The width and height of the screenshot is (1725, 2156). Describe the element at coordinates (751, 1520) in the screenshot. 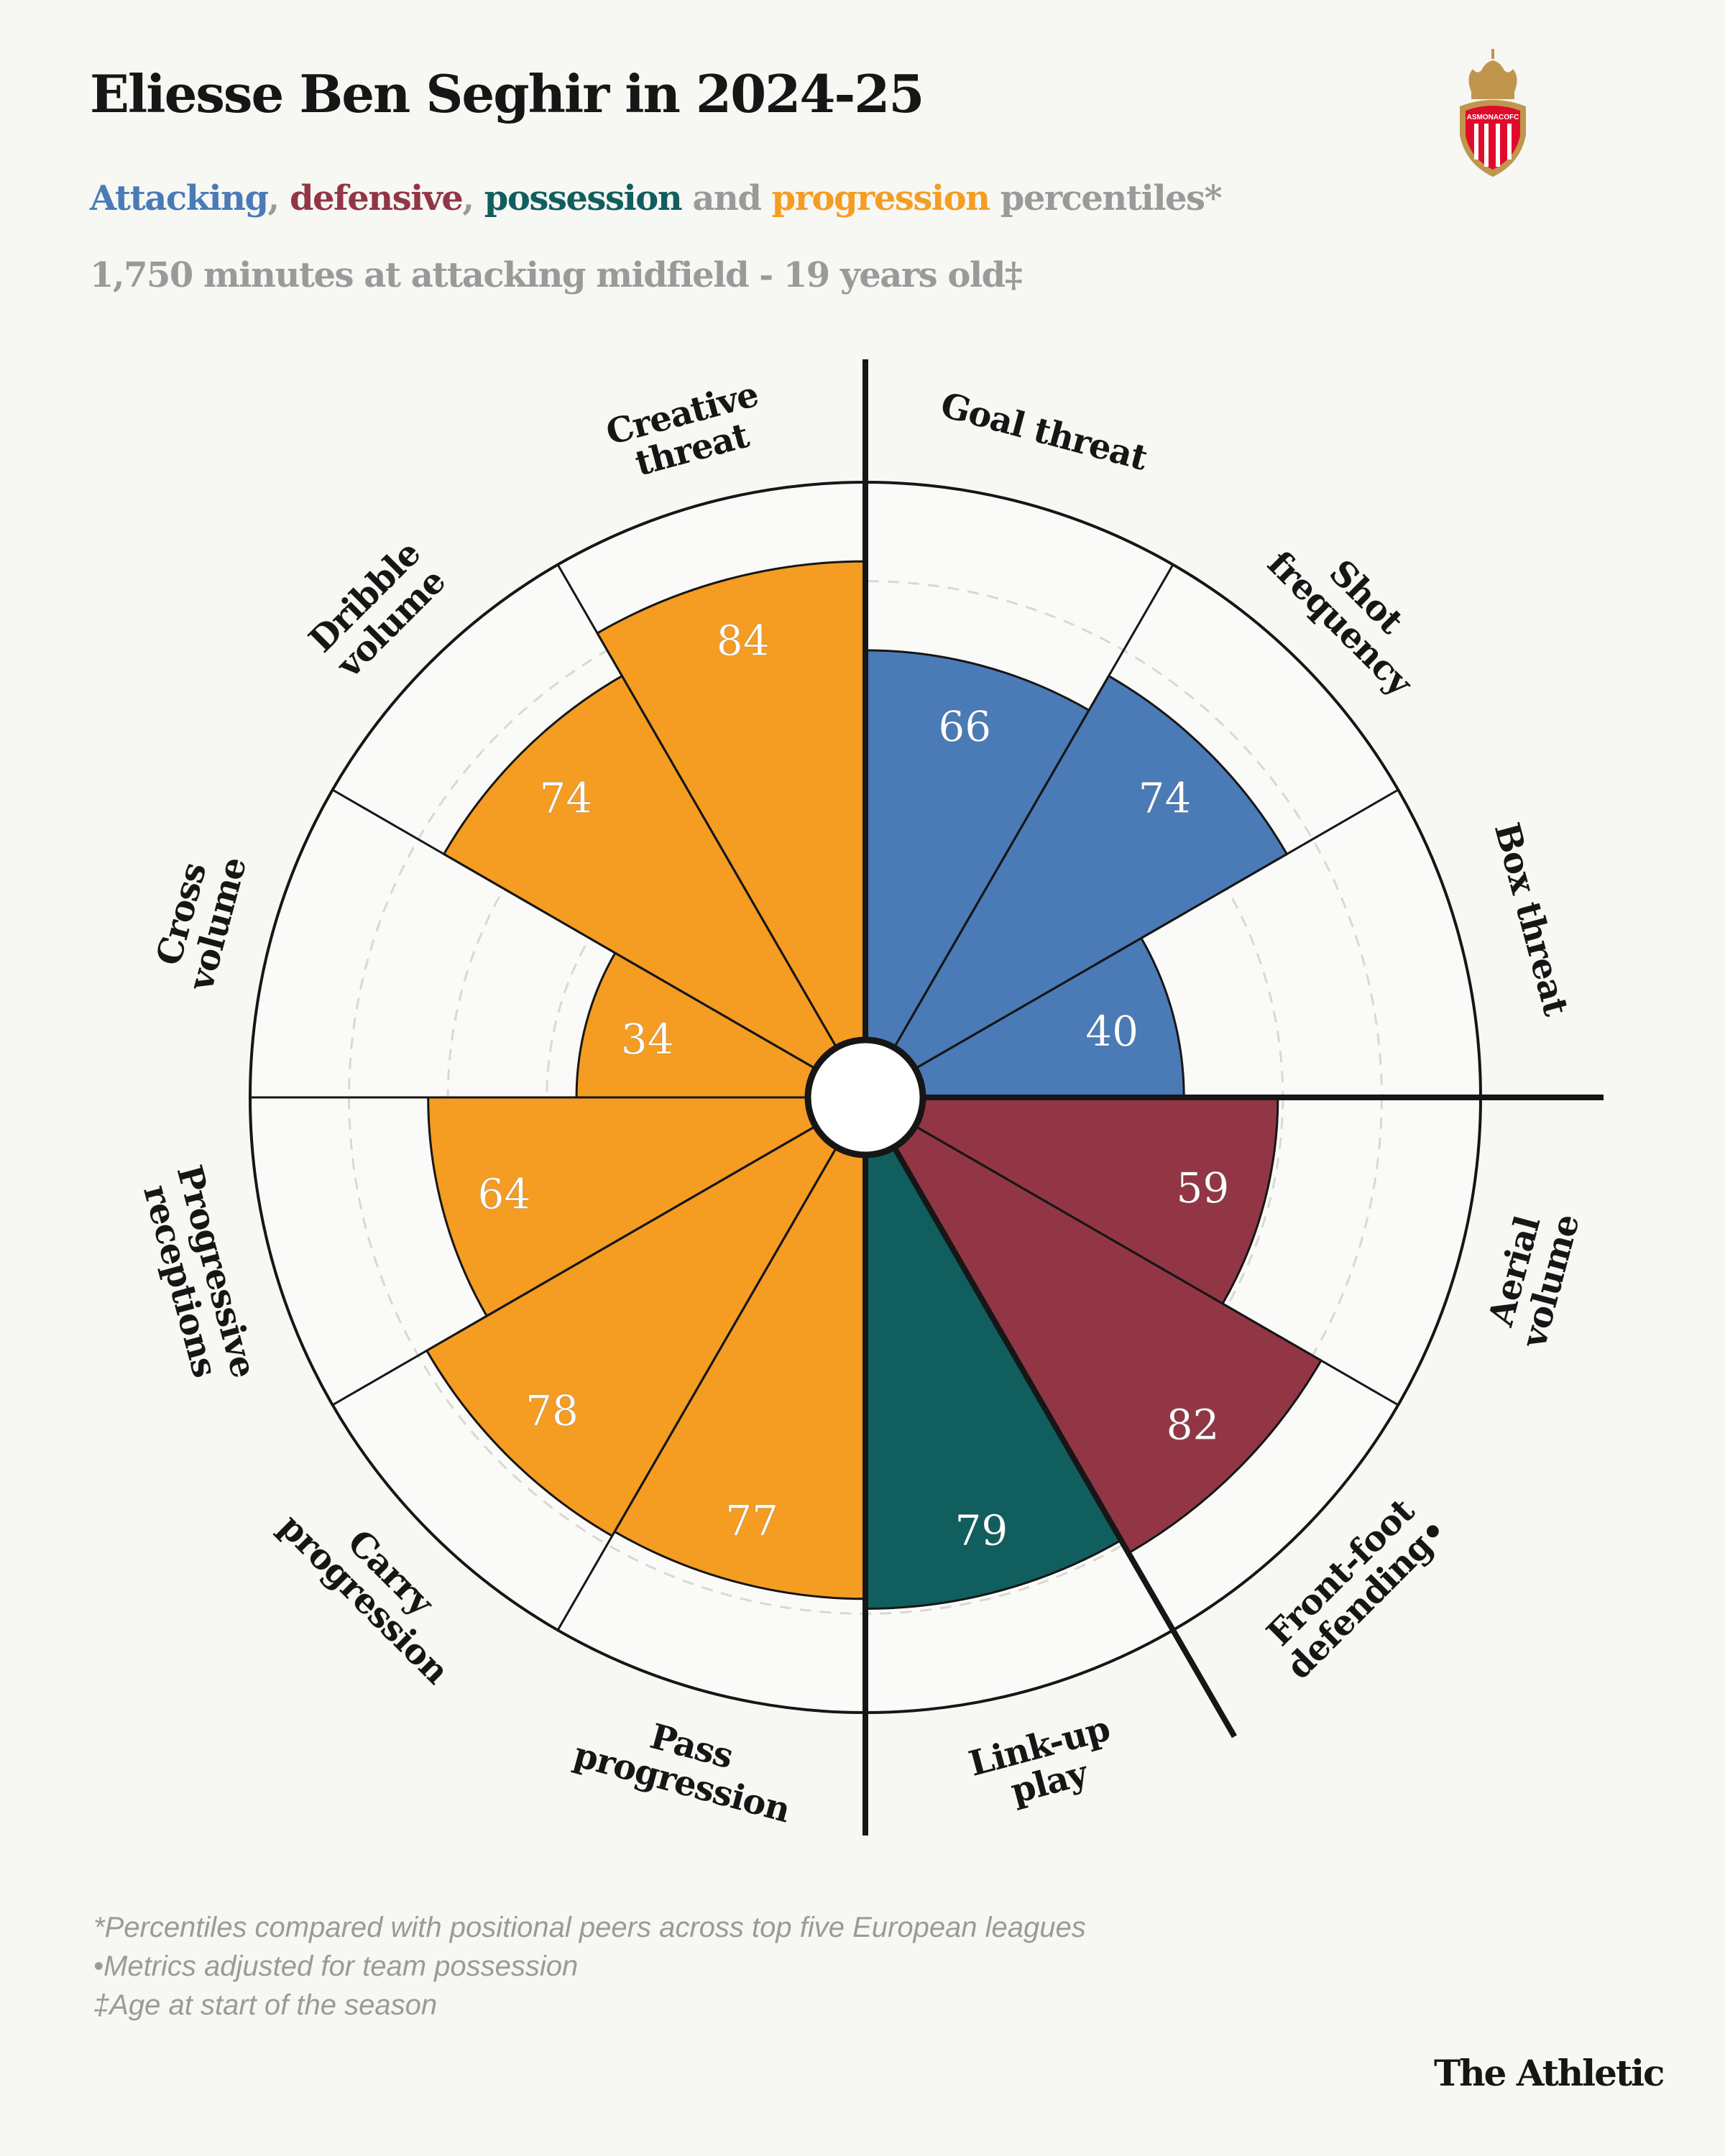

I see `value-label: 77` at that location.